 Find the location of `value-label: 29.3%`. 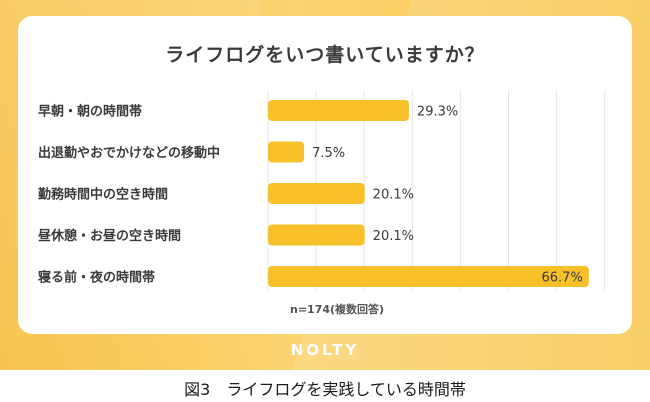

value-label: 29.3% is located at coordinates (437, 112).